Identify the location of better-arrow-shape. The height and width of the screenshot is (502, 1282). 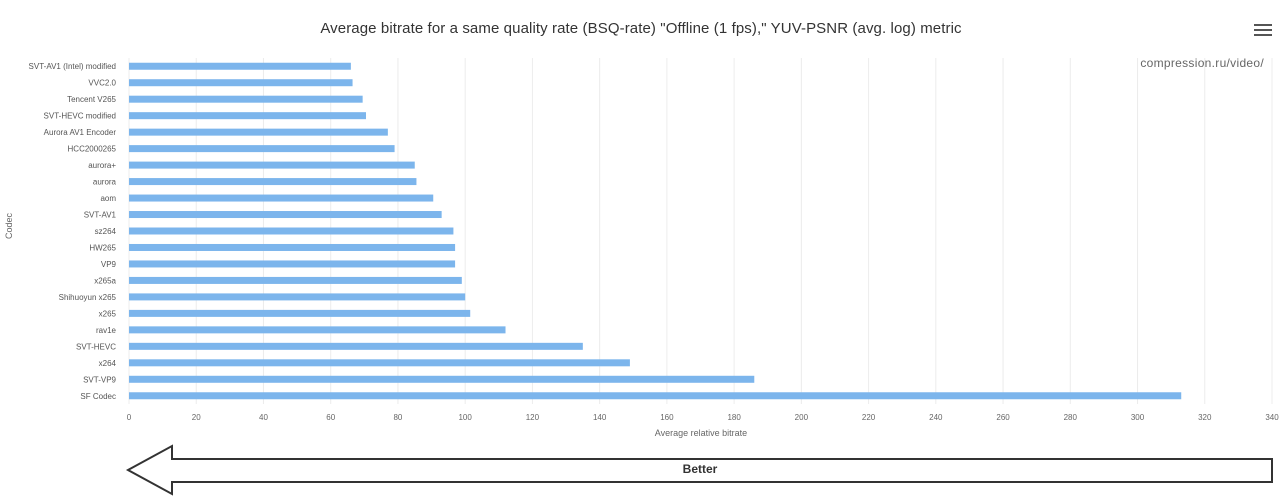
(699, 470).